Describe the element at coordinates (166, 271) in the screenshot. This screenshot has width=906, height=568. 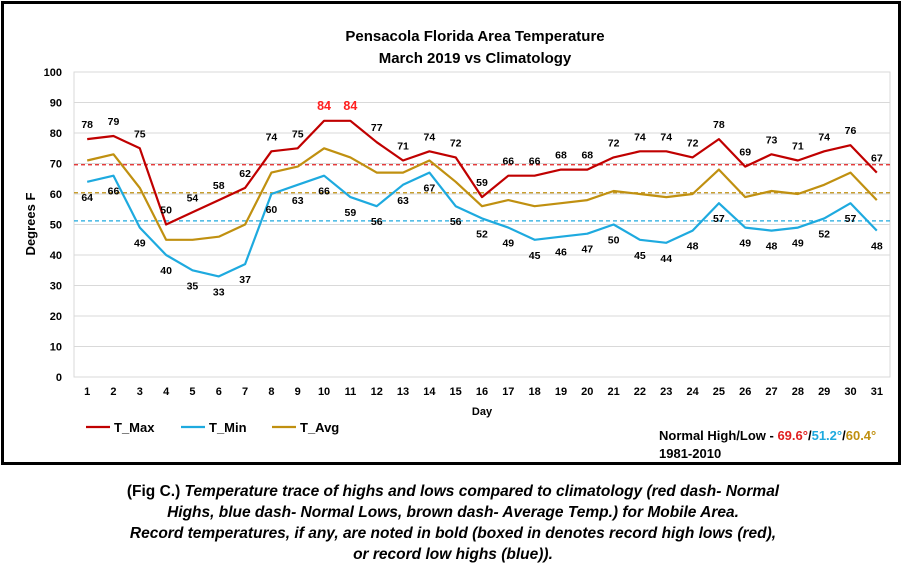
I see `data-label-min: 40` at that location.